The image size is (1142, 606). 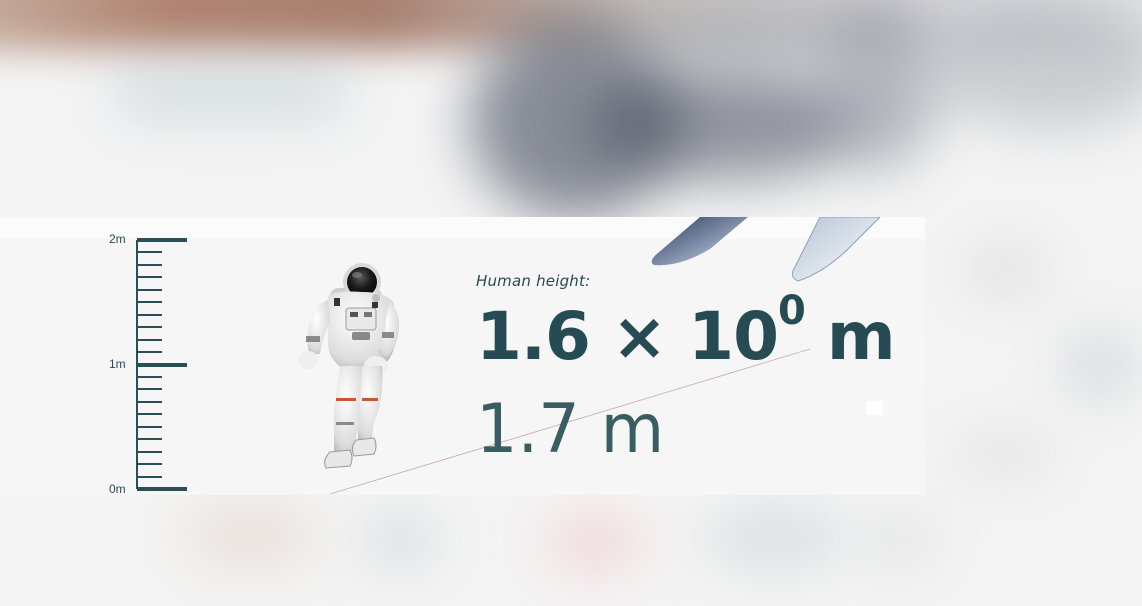 What do you see at coordinates (792, 311) in the screenshot?
I see `scientific-exponent: 0` at bounding box center [792, 311].